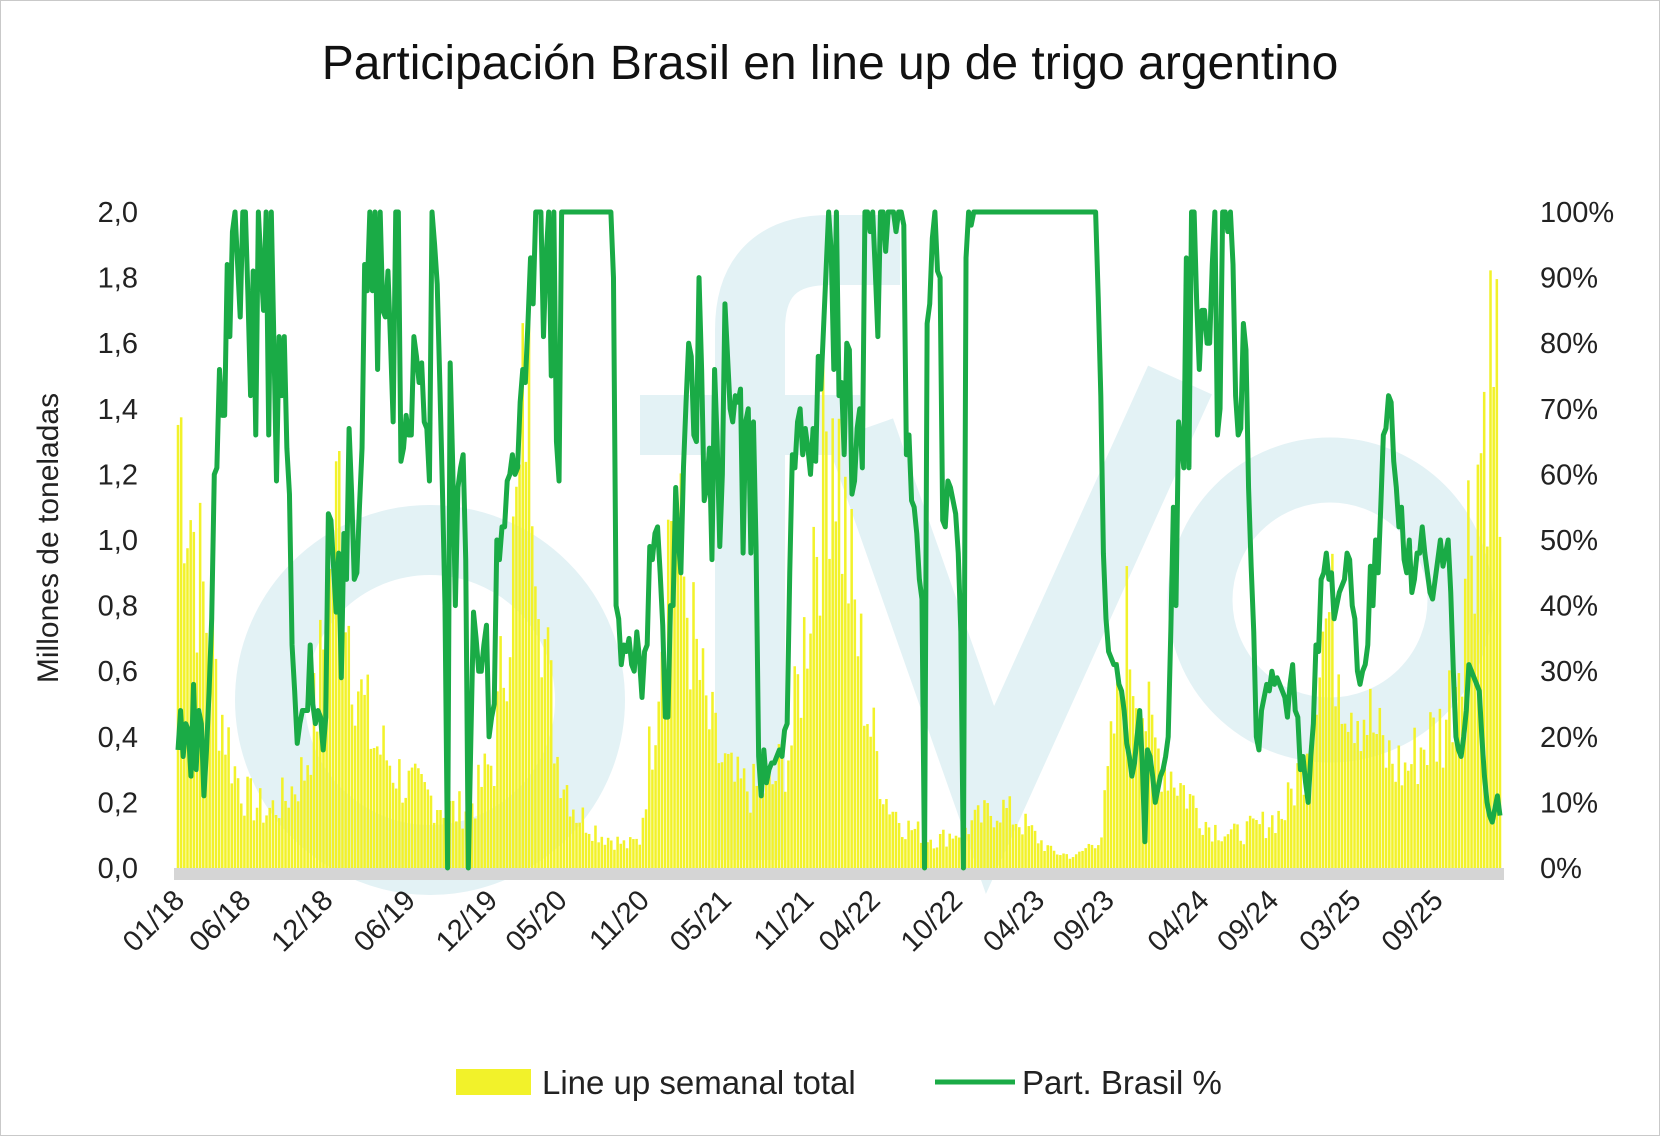 The height and width of the screenshot is (1136, 1660). Describe the element at coordinates (1569, 344) in the screenshot. I see `y-right-tick-label: 80%` at that location.